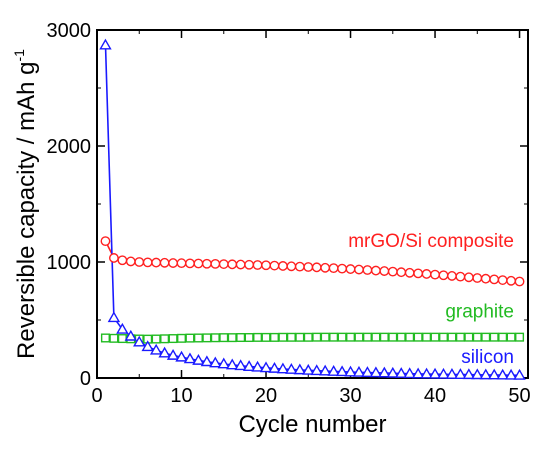 The height and width of the screenshot is (453, 550). What do you see at coordinates (479, 312) in the screenshot?
I see `series-label-graphite: graphite` at bounding box center [479, 312].